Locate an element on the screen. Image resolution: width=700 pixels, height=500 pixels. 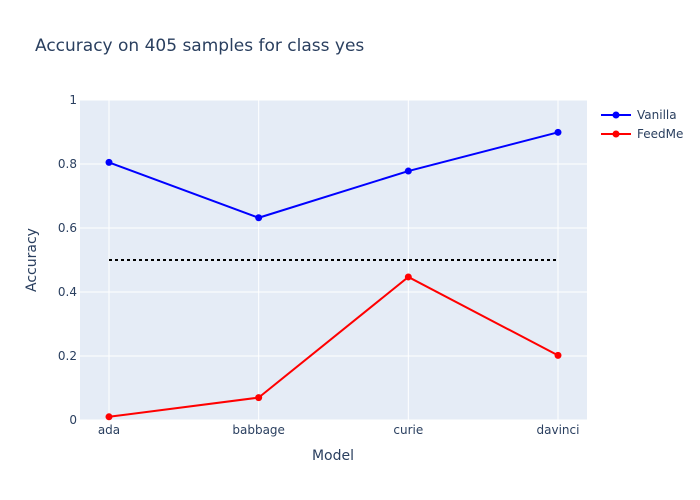
x-tick-label: ada is located at coordinates (109, 430).